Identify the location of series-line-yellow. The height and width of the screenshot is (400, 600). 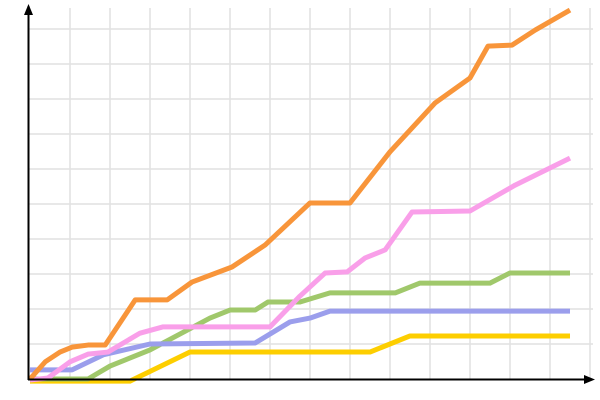
(300, 358).